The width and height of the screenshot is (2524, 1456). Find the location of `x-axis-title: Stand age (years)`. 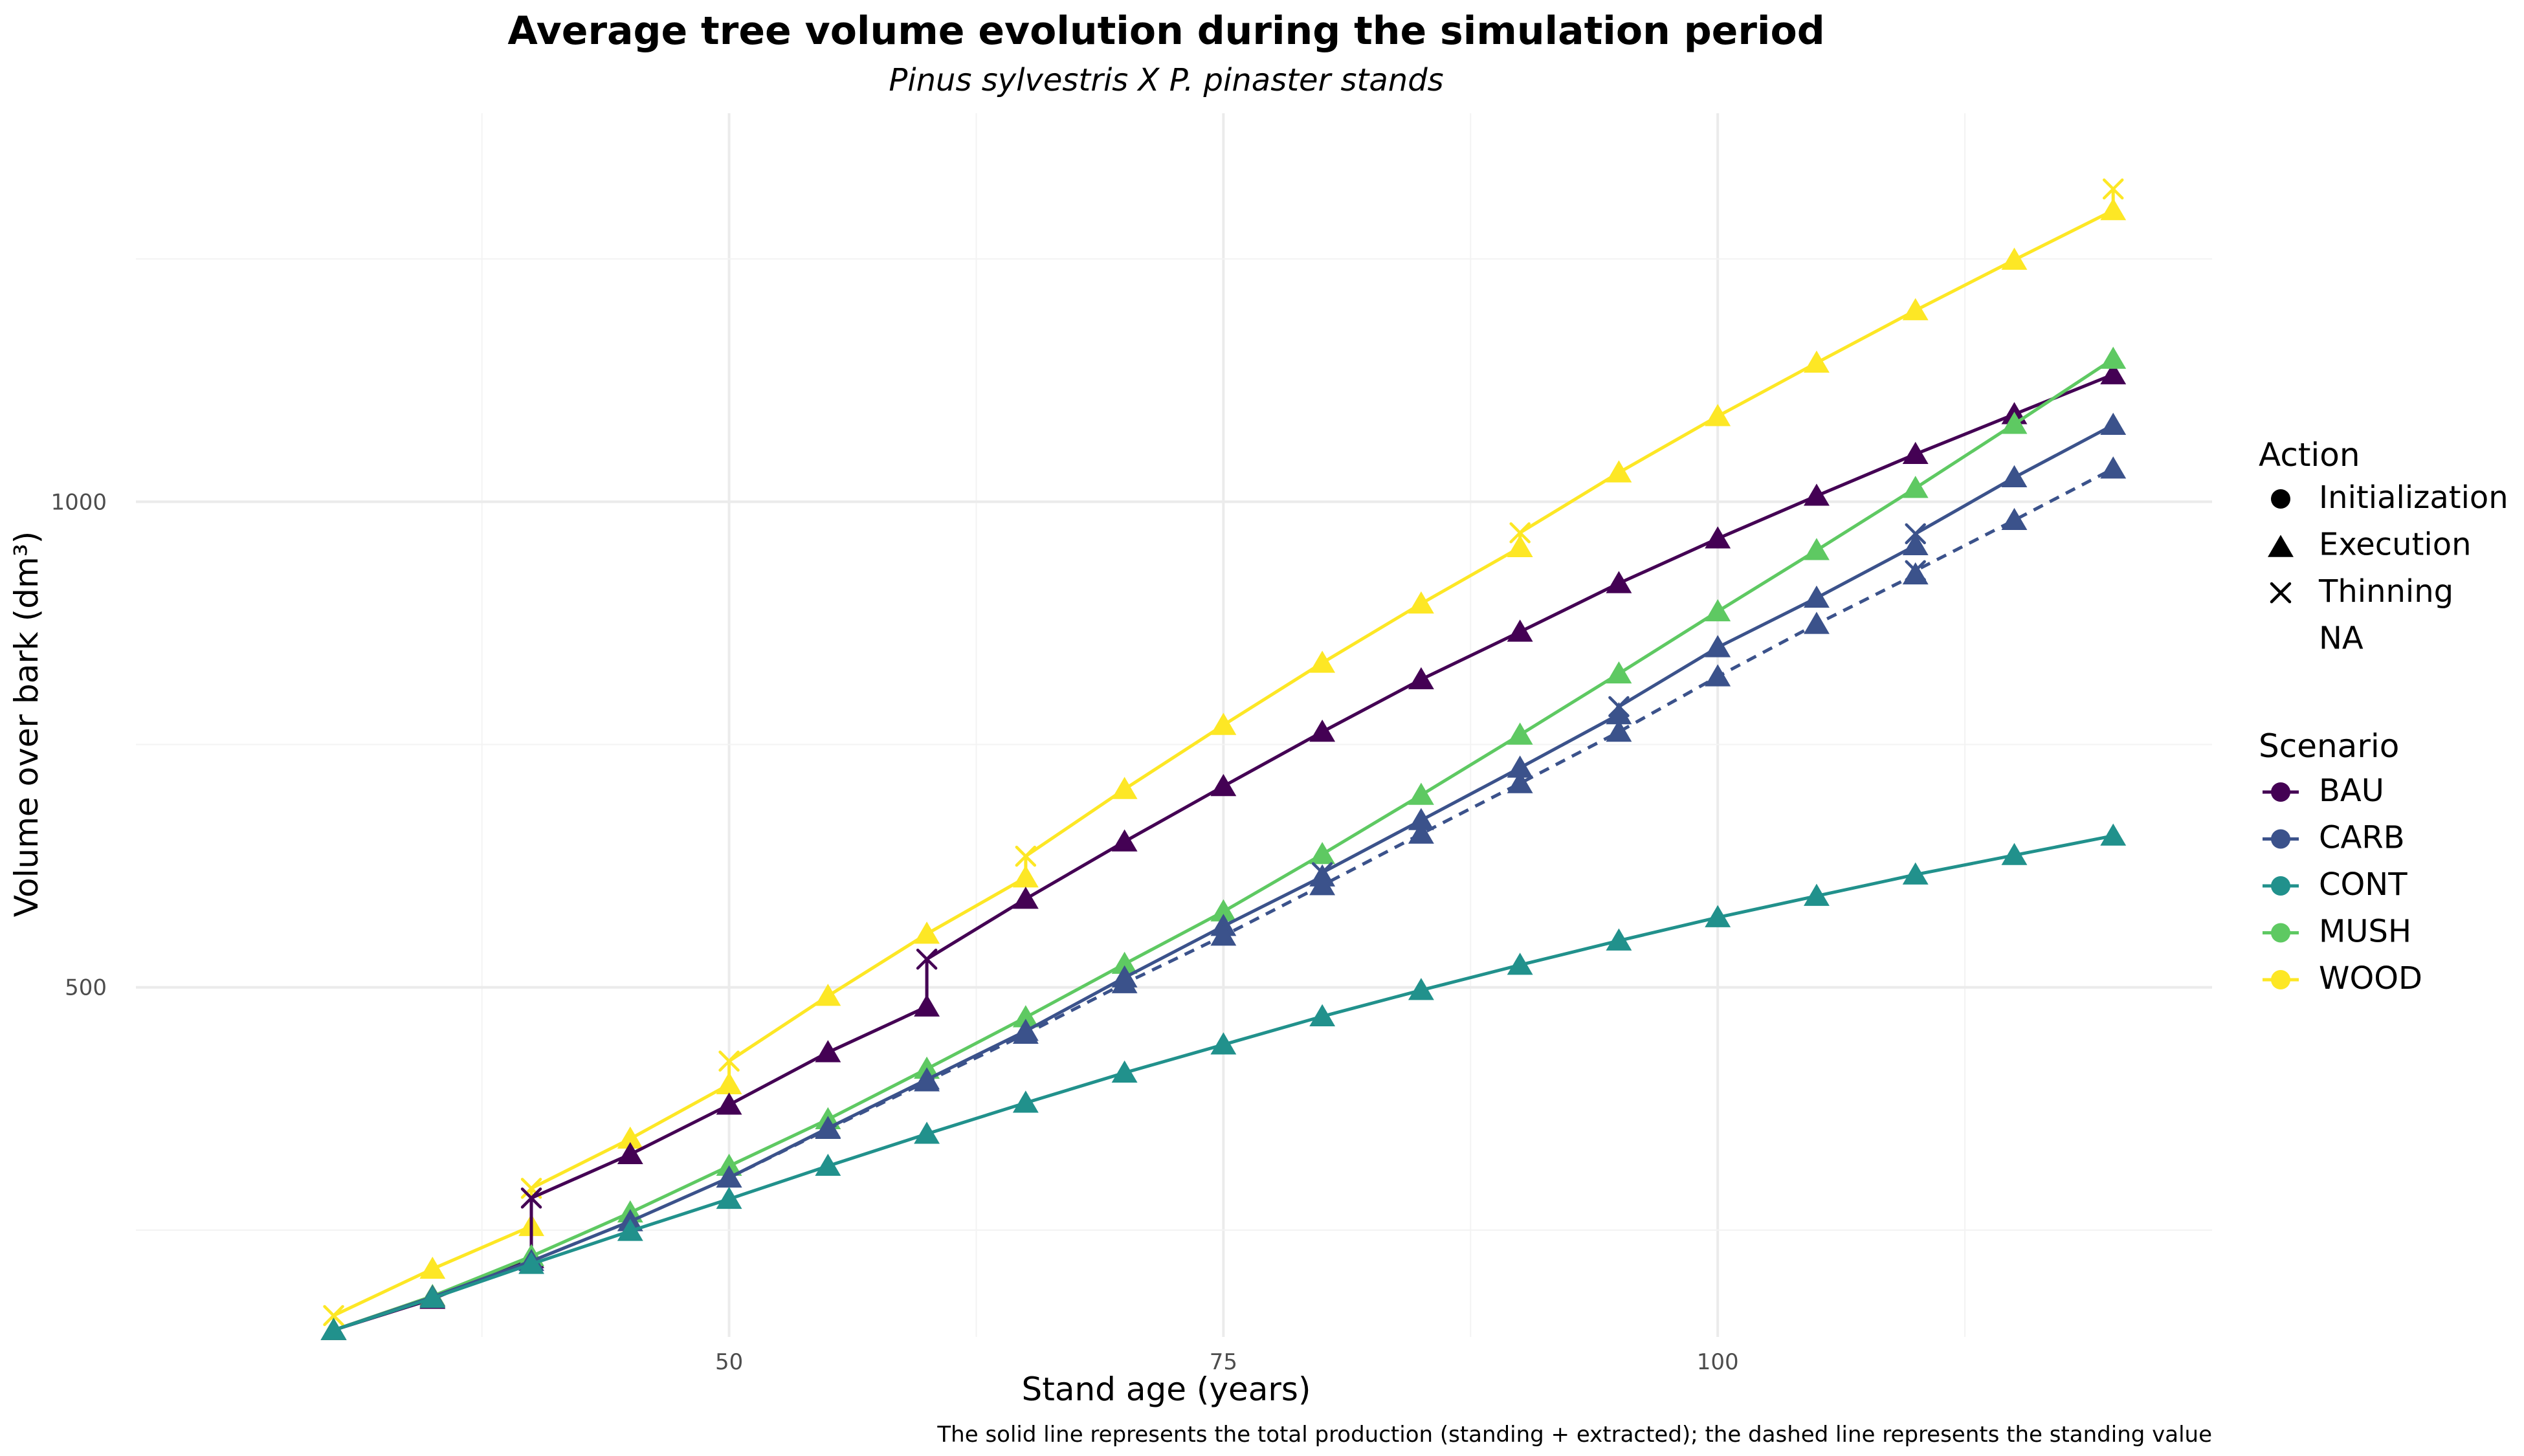

x-axis-title: Stand age (years) is located at coordinates (1166, 1389).